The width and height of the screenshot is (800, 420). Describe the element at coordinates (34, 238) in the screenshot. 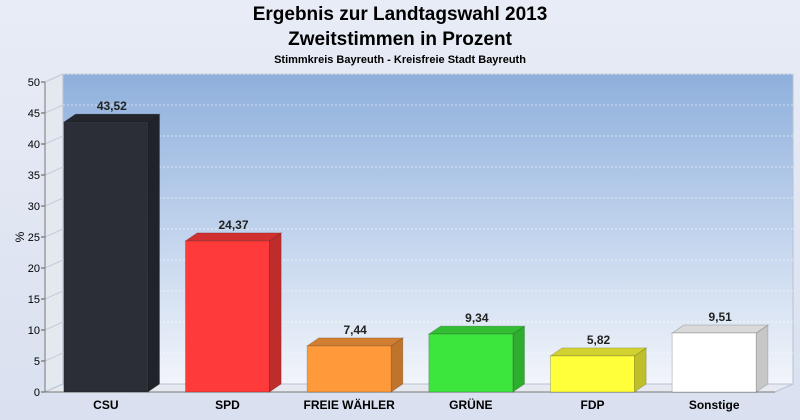

I see `y-tick-label: 25` at that location.